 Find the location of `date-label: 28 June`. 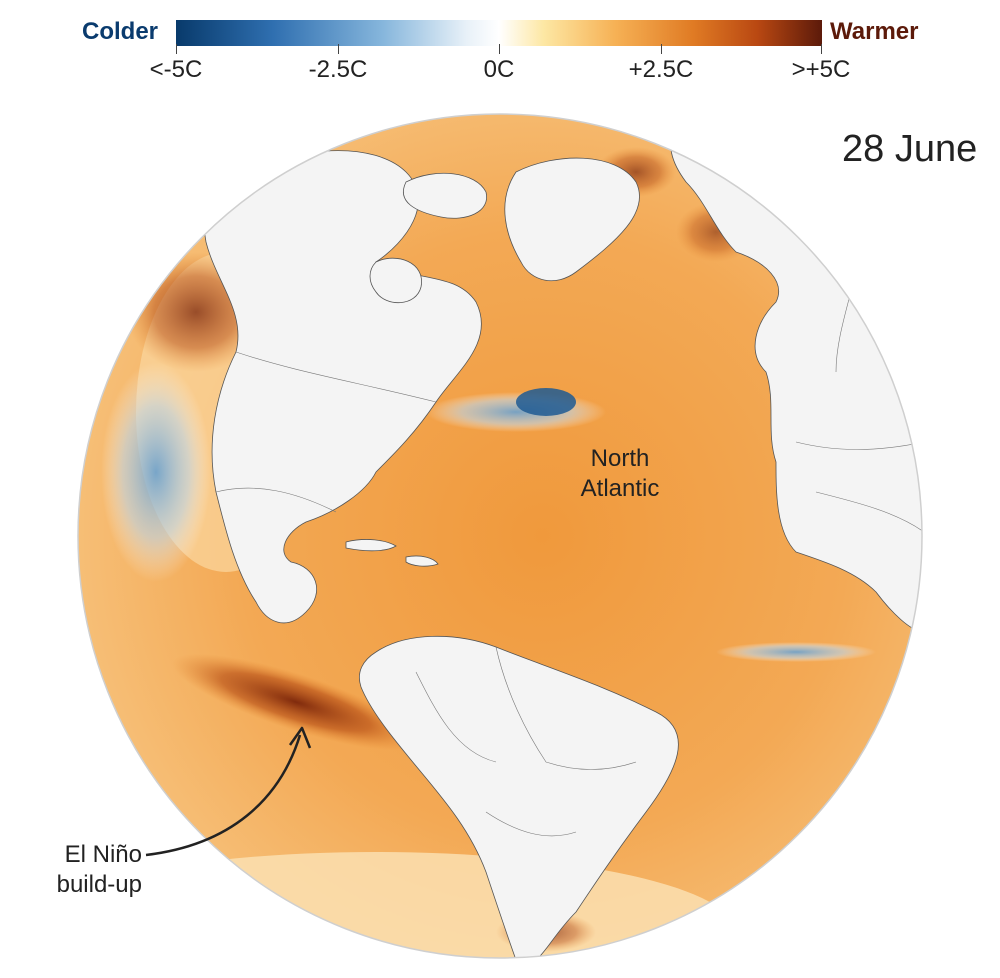

date-label: 28 June is located at coordinates (910, 149).